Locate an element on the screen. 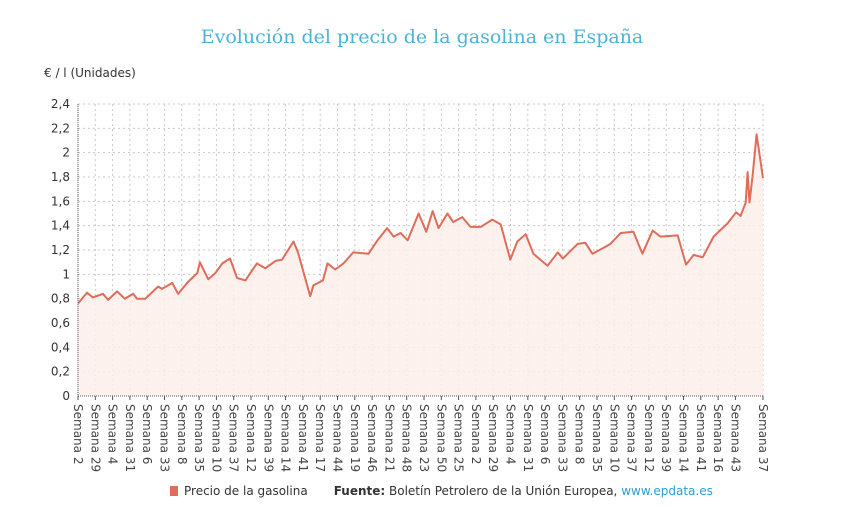  source-text: Boletín Petrolero de la Unión Europea, is located at coordinates (503, 491).